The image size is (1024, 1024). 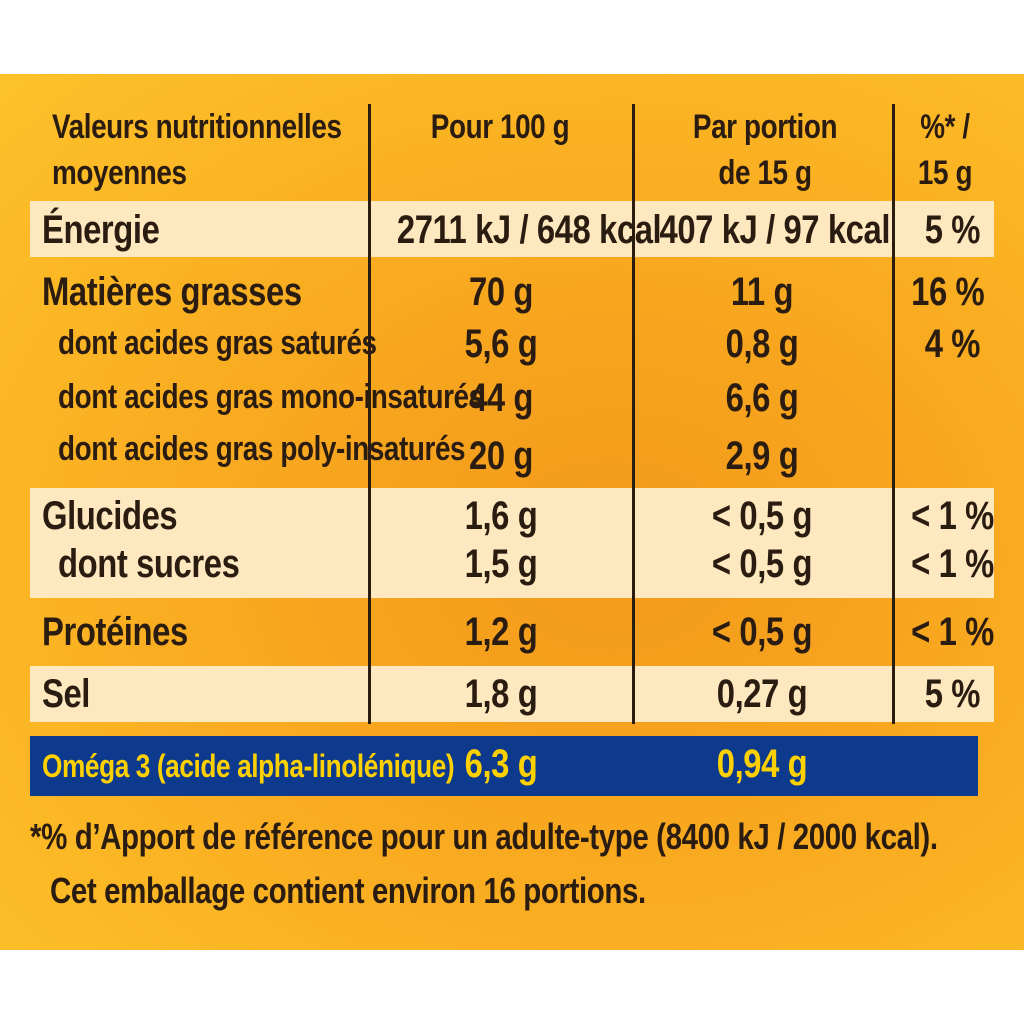 I want to click on row-mg-per100: 70 g, so click(x=500, y=292).